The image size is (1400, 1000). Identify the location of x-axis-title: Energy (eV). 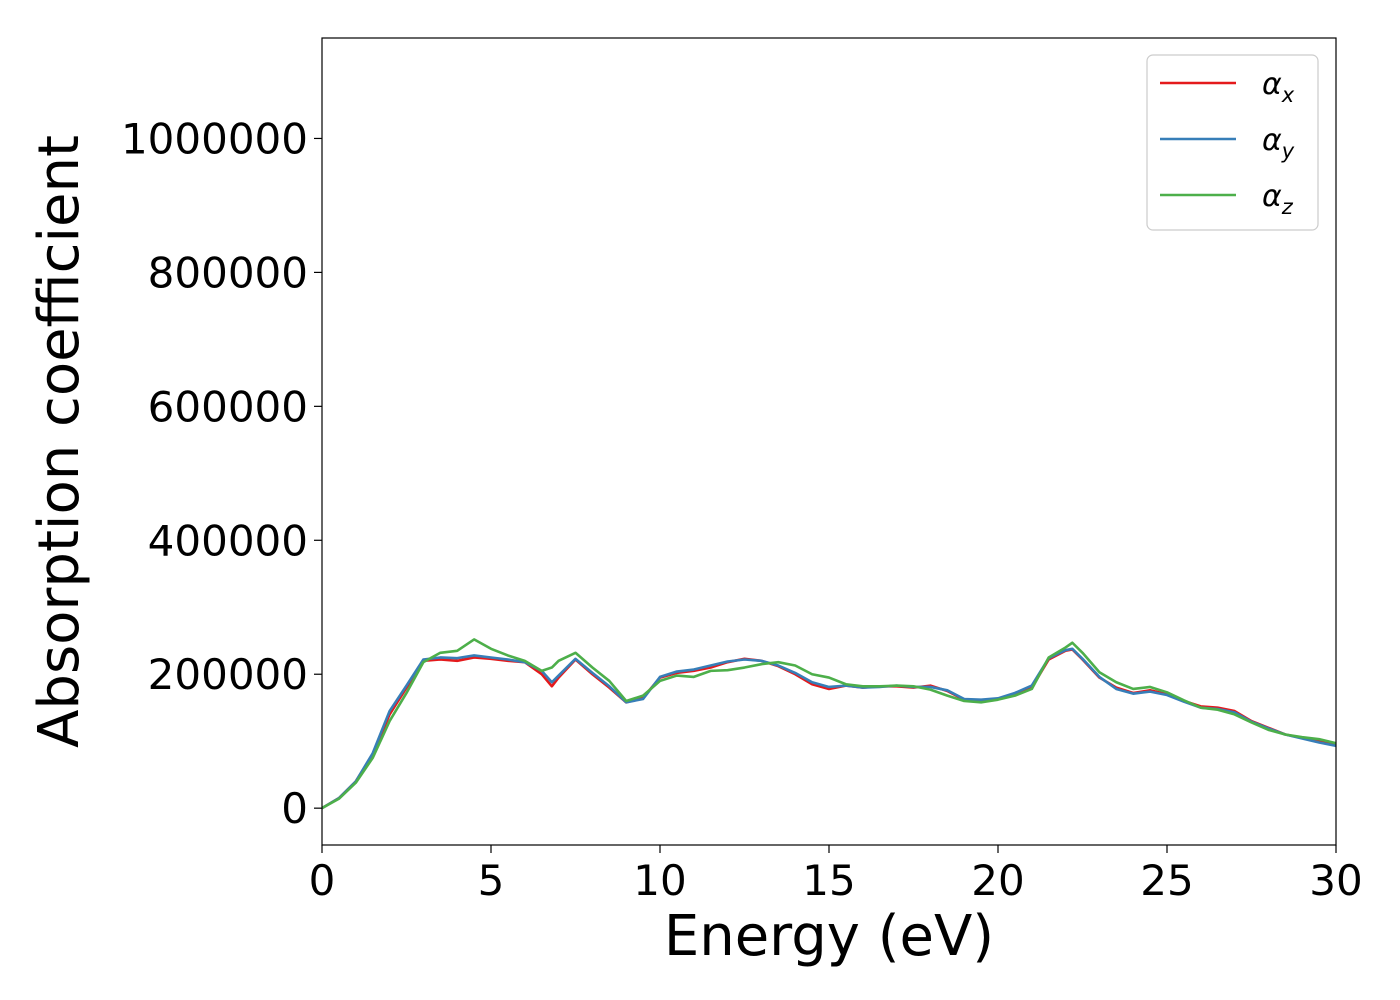
(829, 936).